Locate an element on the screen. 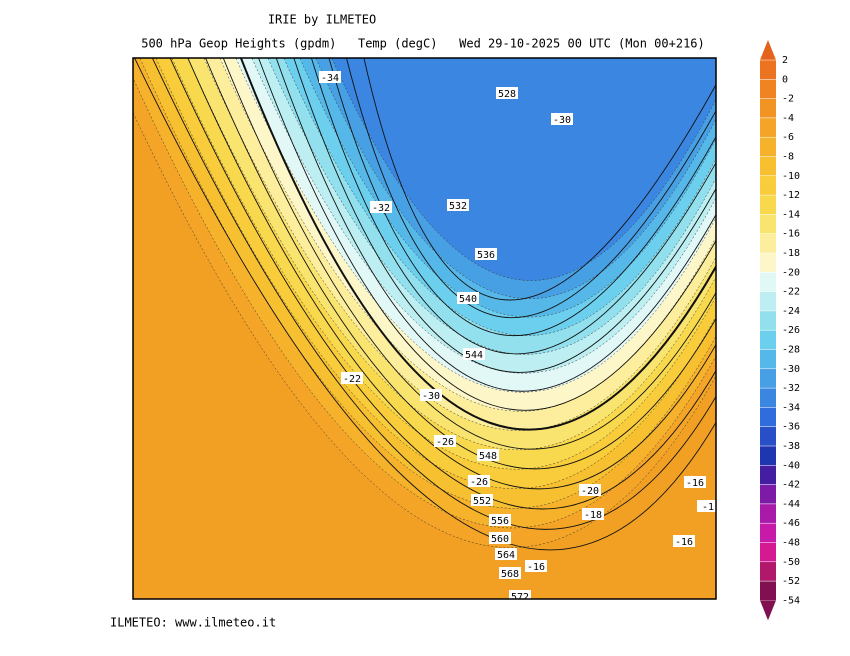 Image resolution: width=850 pixels, height=656 pixels. temperature-label-group: -18 is located at coordinates (593, 514).